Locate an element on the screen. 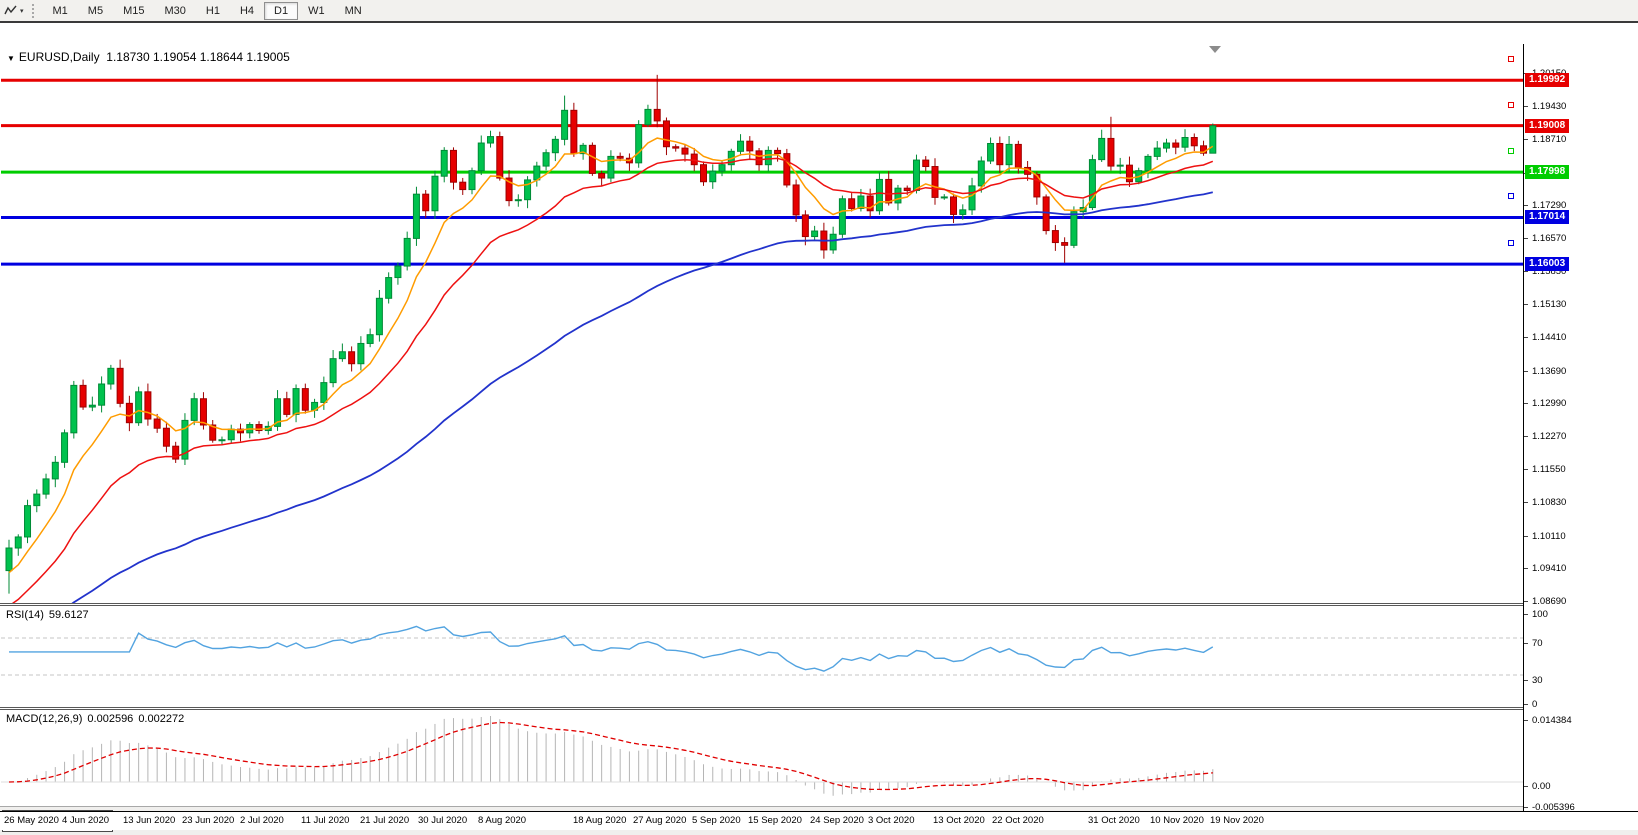  date-label: 31 Oct 2020 is located at coordinates (1114, 820).